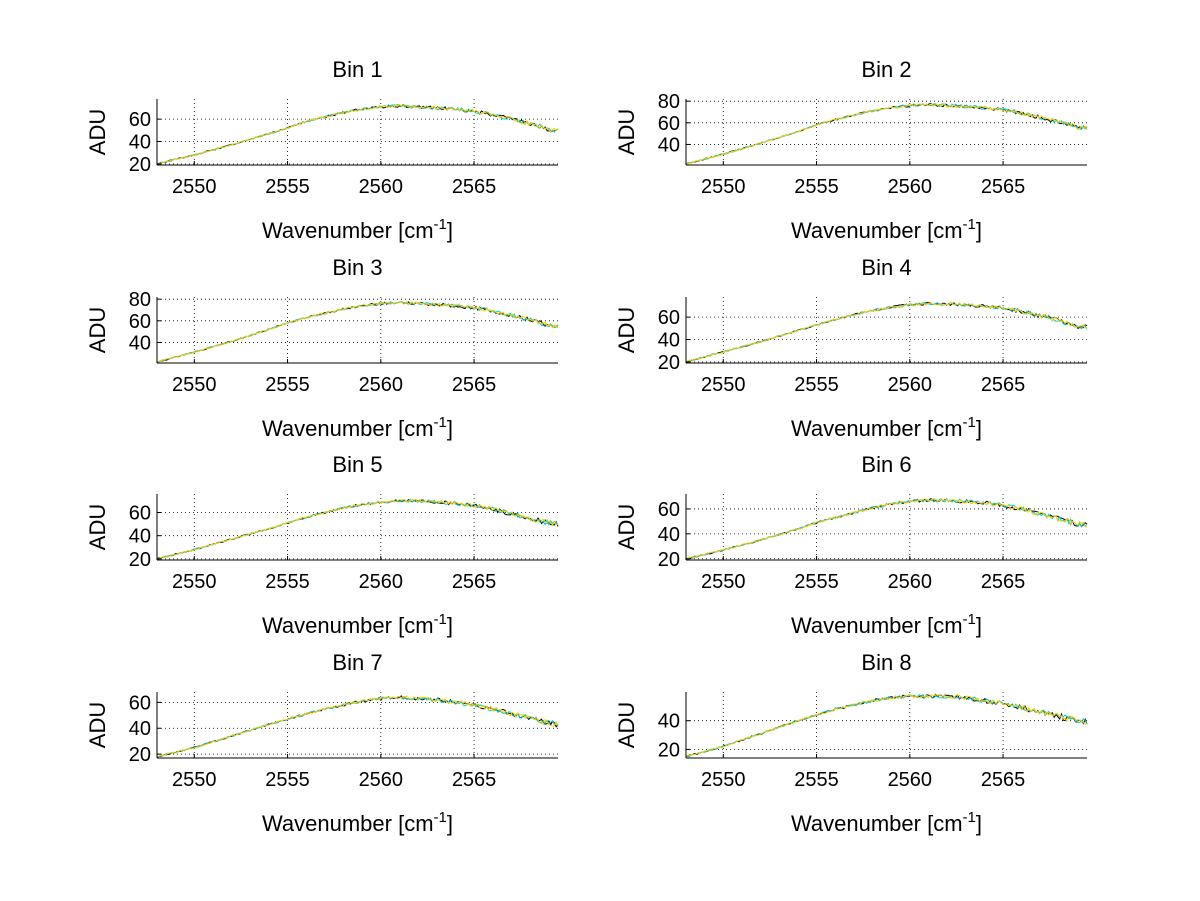 The height and width of the screenshot is (901, 1200). Describe the element at coordinates (357, 464) in the screenshot. I see `subplot-title: Bin 5` at that location.